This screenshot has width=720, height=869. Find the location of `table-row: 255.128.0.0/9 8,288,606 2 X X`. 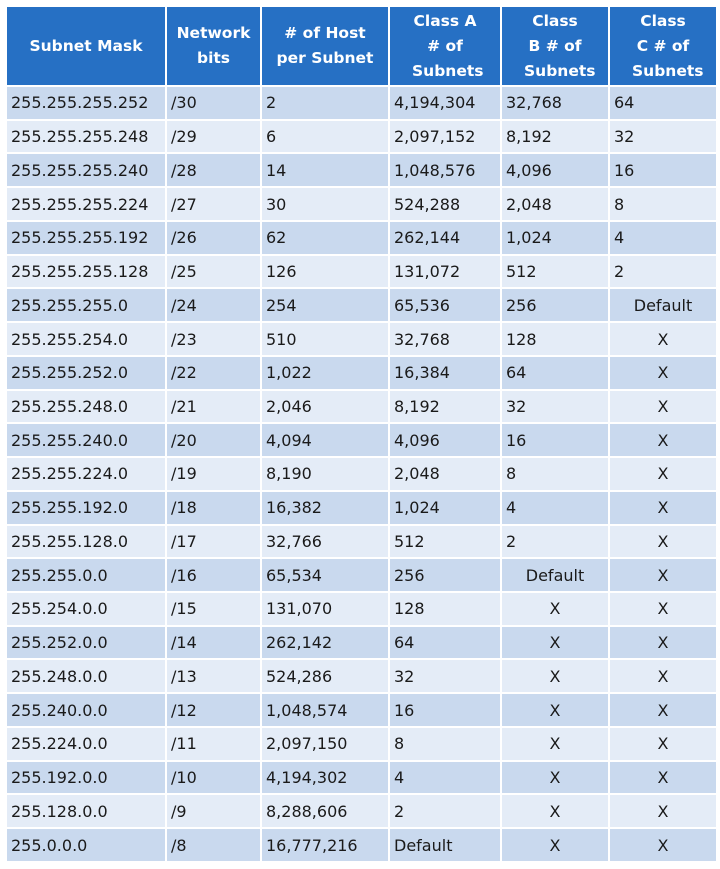

table-row: 255.128.0.0/9 8,288,606 2 X X is located at coordinates (361, 811).